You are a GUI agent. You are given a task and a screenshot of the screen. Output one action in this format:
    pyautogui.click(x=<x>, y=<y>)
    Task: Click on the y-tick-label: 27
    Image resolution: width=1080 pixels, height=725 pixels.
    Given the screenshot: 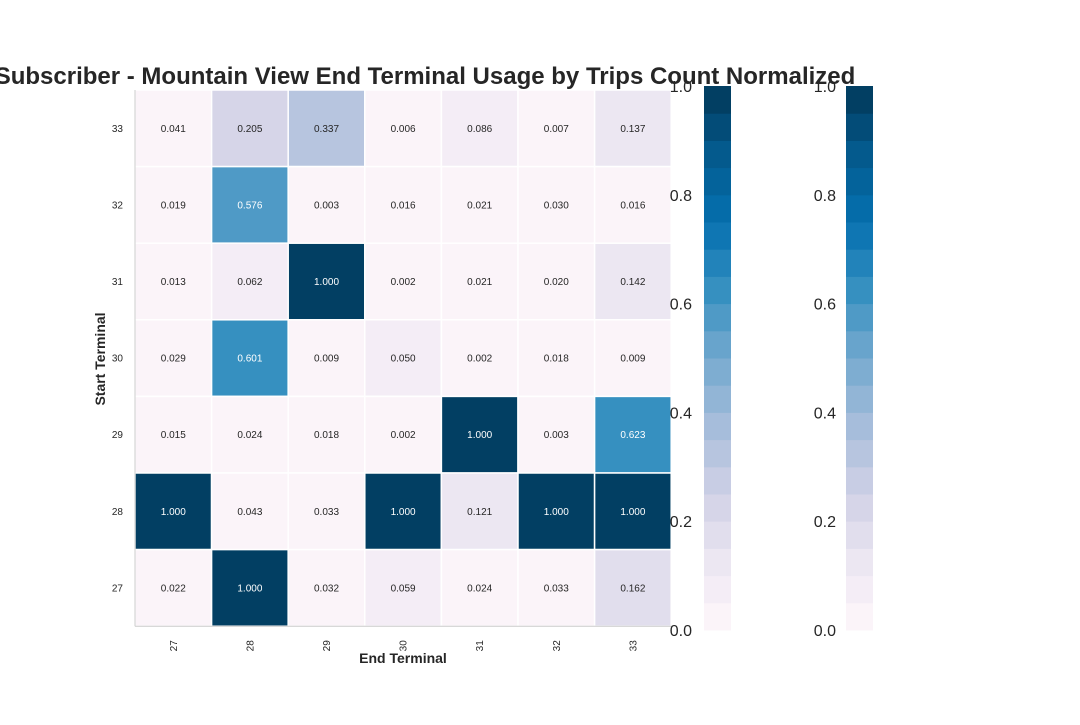 What is the action you would take?
    pyautogui.click(x=118, y=588)
    